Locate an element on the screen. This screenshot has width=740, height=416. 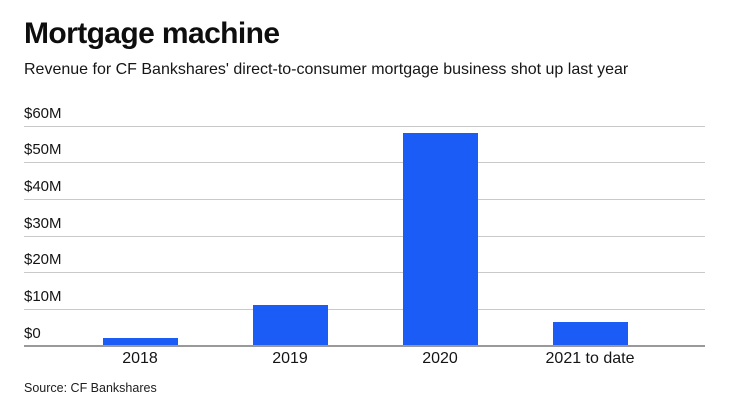
bar-2018 is located at coordinates (140, 342).